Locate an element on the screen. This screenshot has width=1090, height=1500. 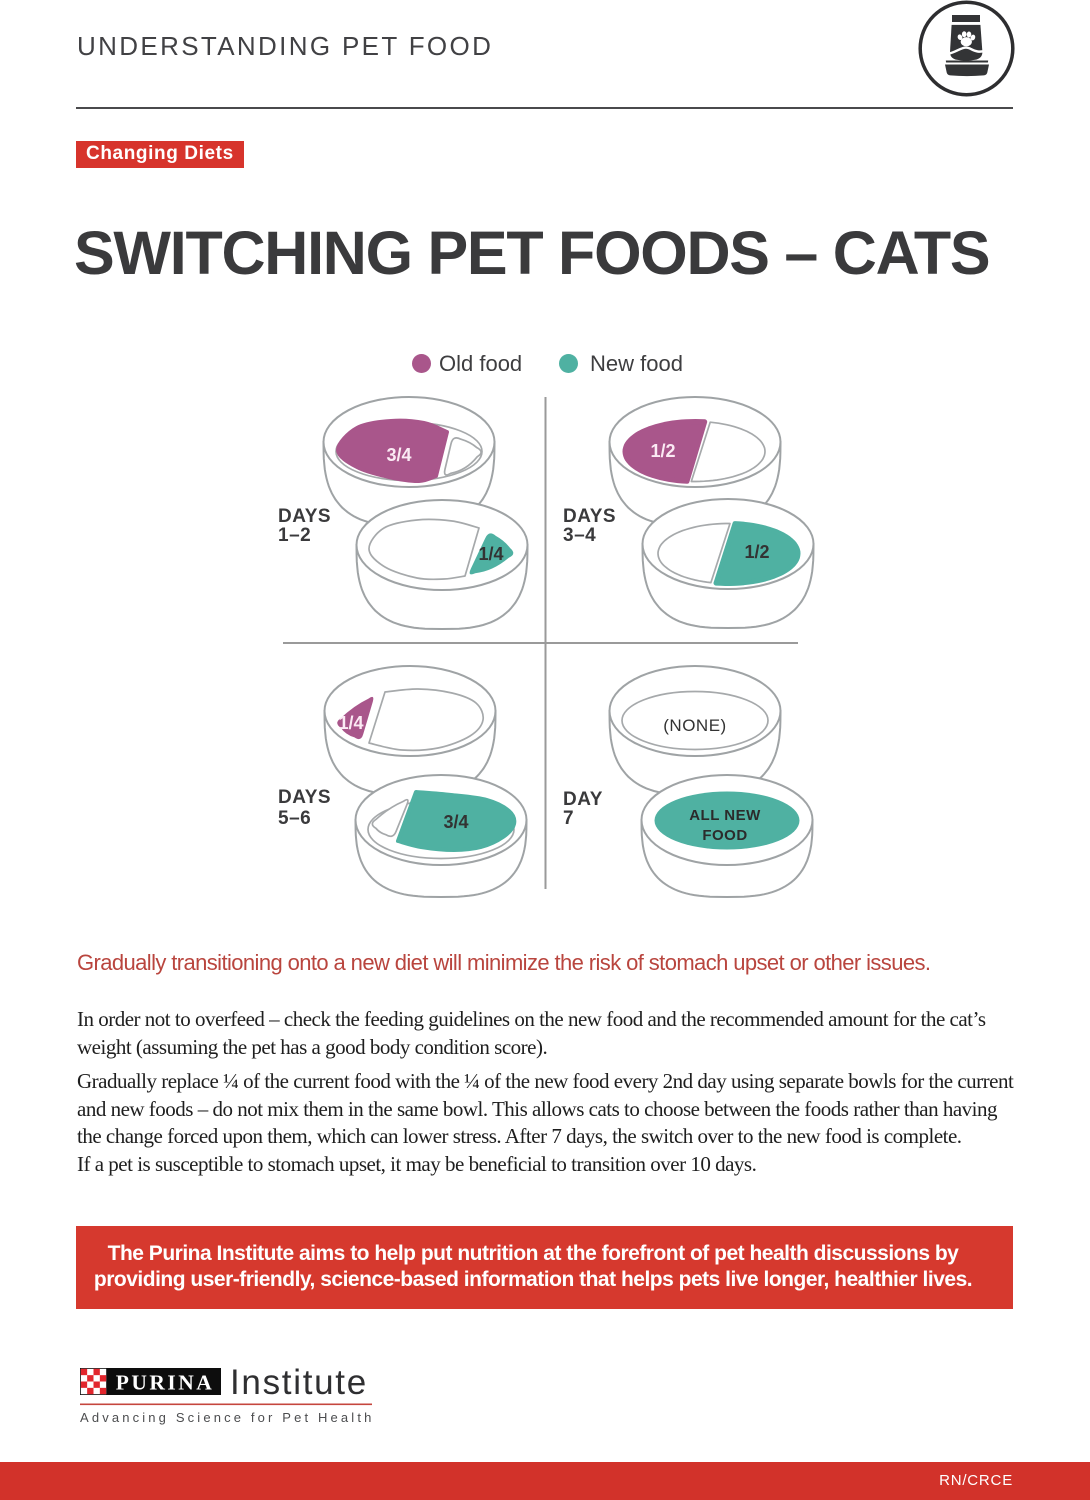
svg-text: DAY is located at coordinates (583, 799).